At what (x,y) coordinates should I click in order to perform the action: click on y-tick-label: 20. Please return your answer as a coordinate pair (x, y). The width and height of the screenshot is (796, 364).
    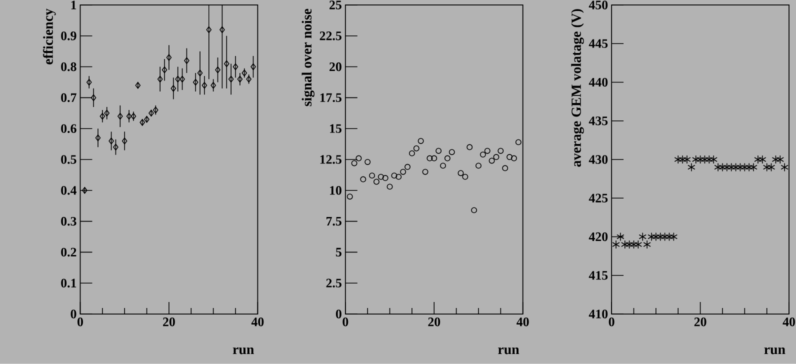
    Looking at the image, I should click on (336, 67).